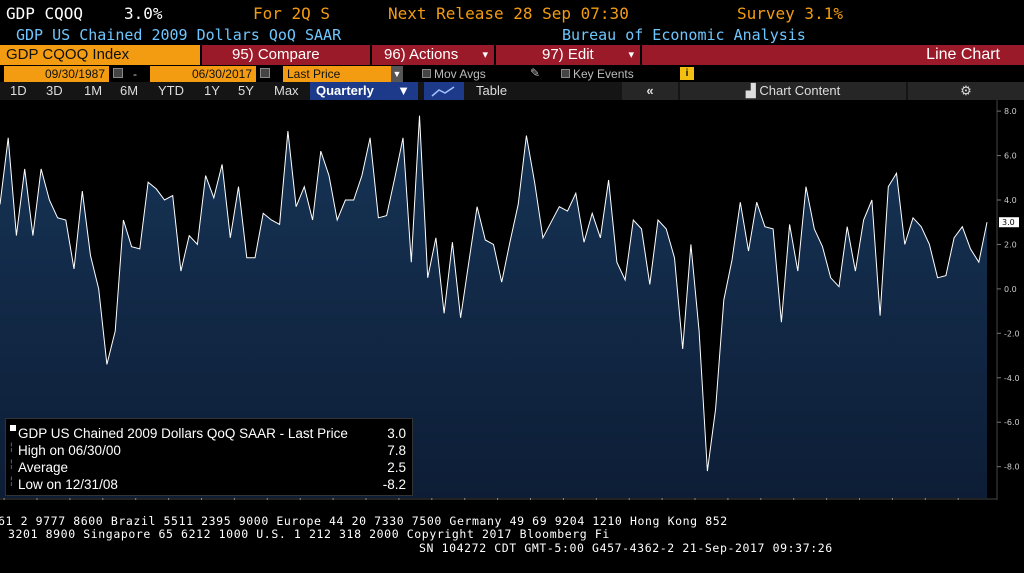  Describe the element at coordinates (276, 54) in the screenshot. I see `compare-label: 95) Compare` at that location.